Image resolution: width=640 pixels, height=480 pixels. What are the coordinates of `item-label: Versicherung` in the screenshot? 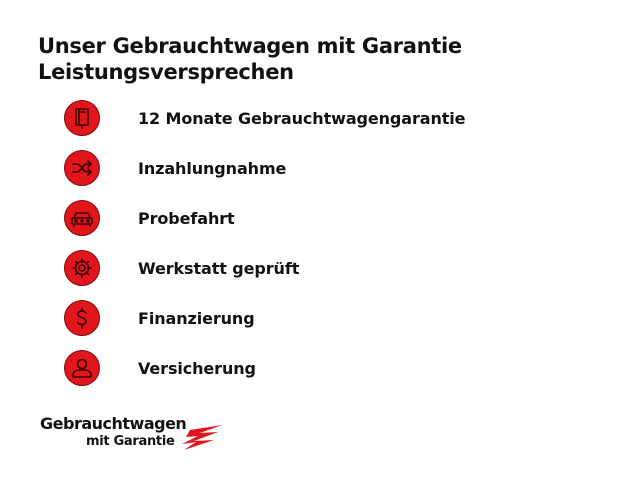 It's located at (197, 368).